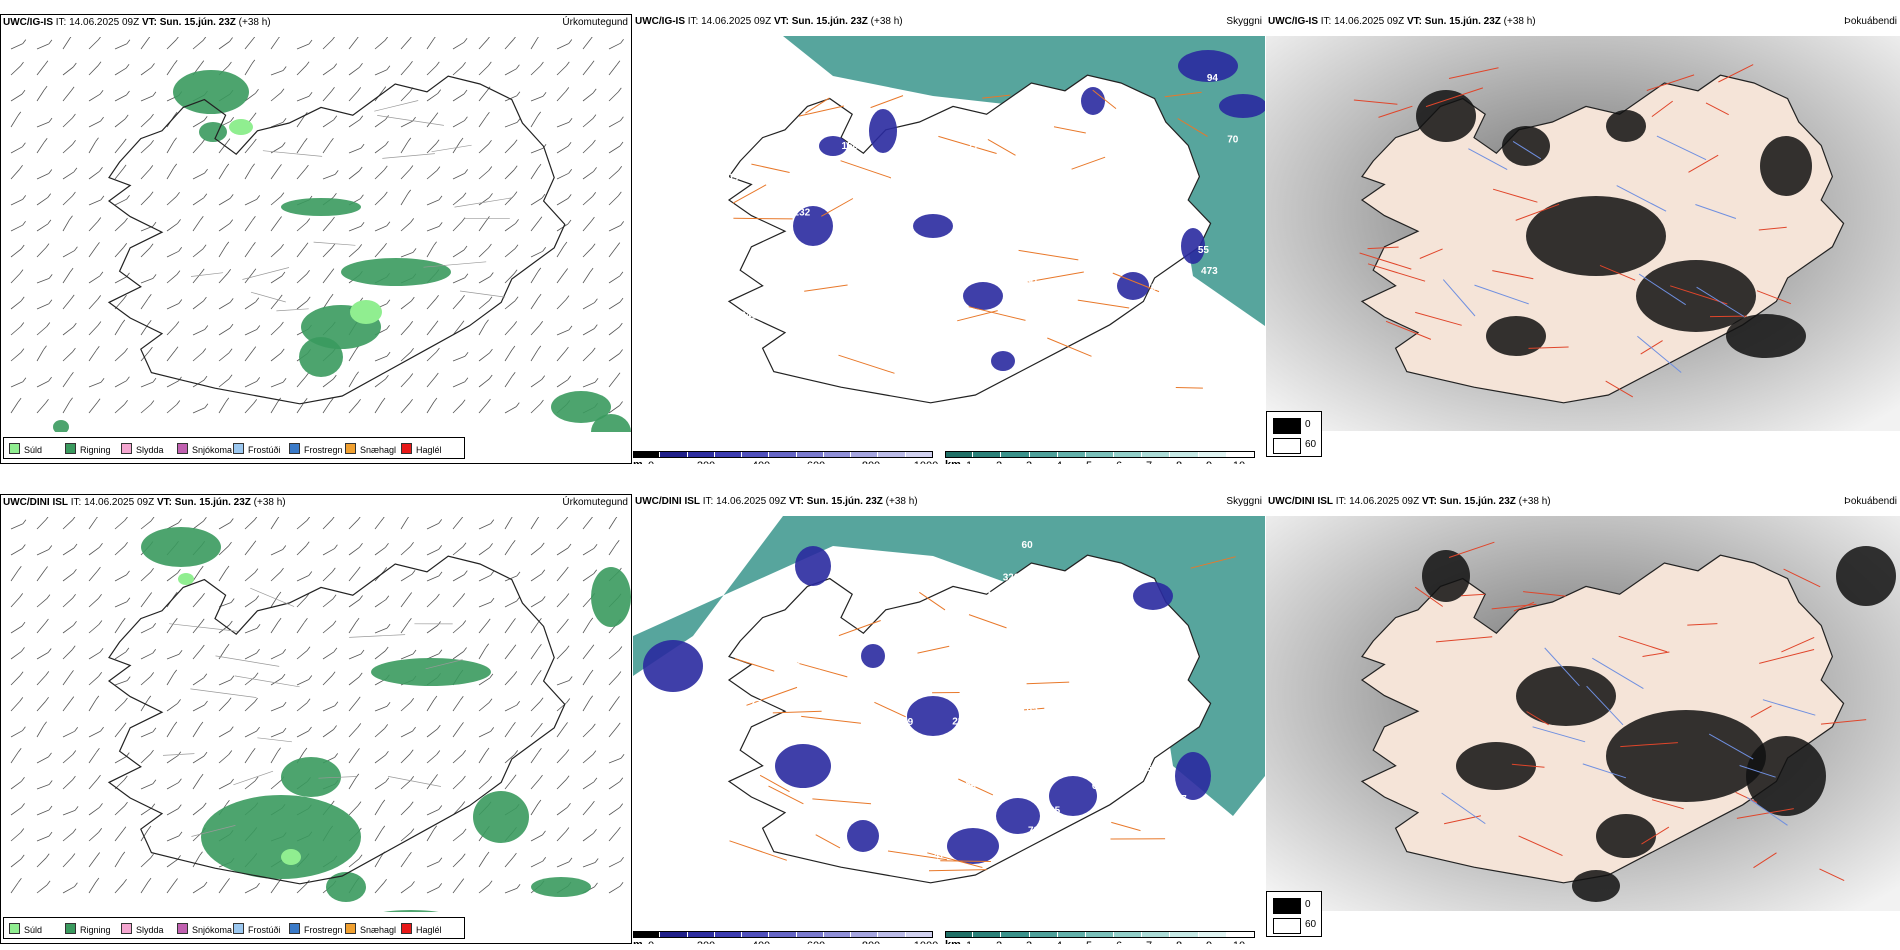 This screenshot has width=1900, height=950. What do you see at coordinates (802, 212) in the screenshot?
I see `cloud-base-label: 232` at bounding box center [802, 212].